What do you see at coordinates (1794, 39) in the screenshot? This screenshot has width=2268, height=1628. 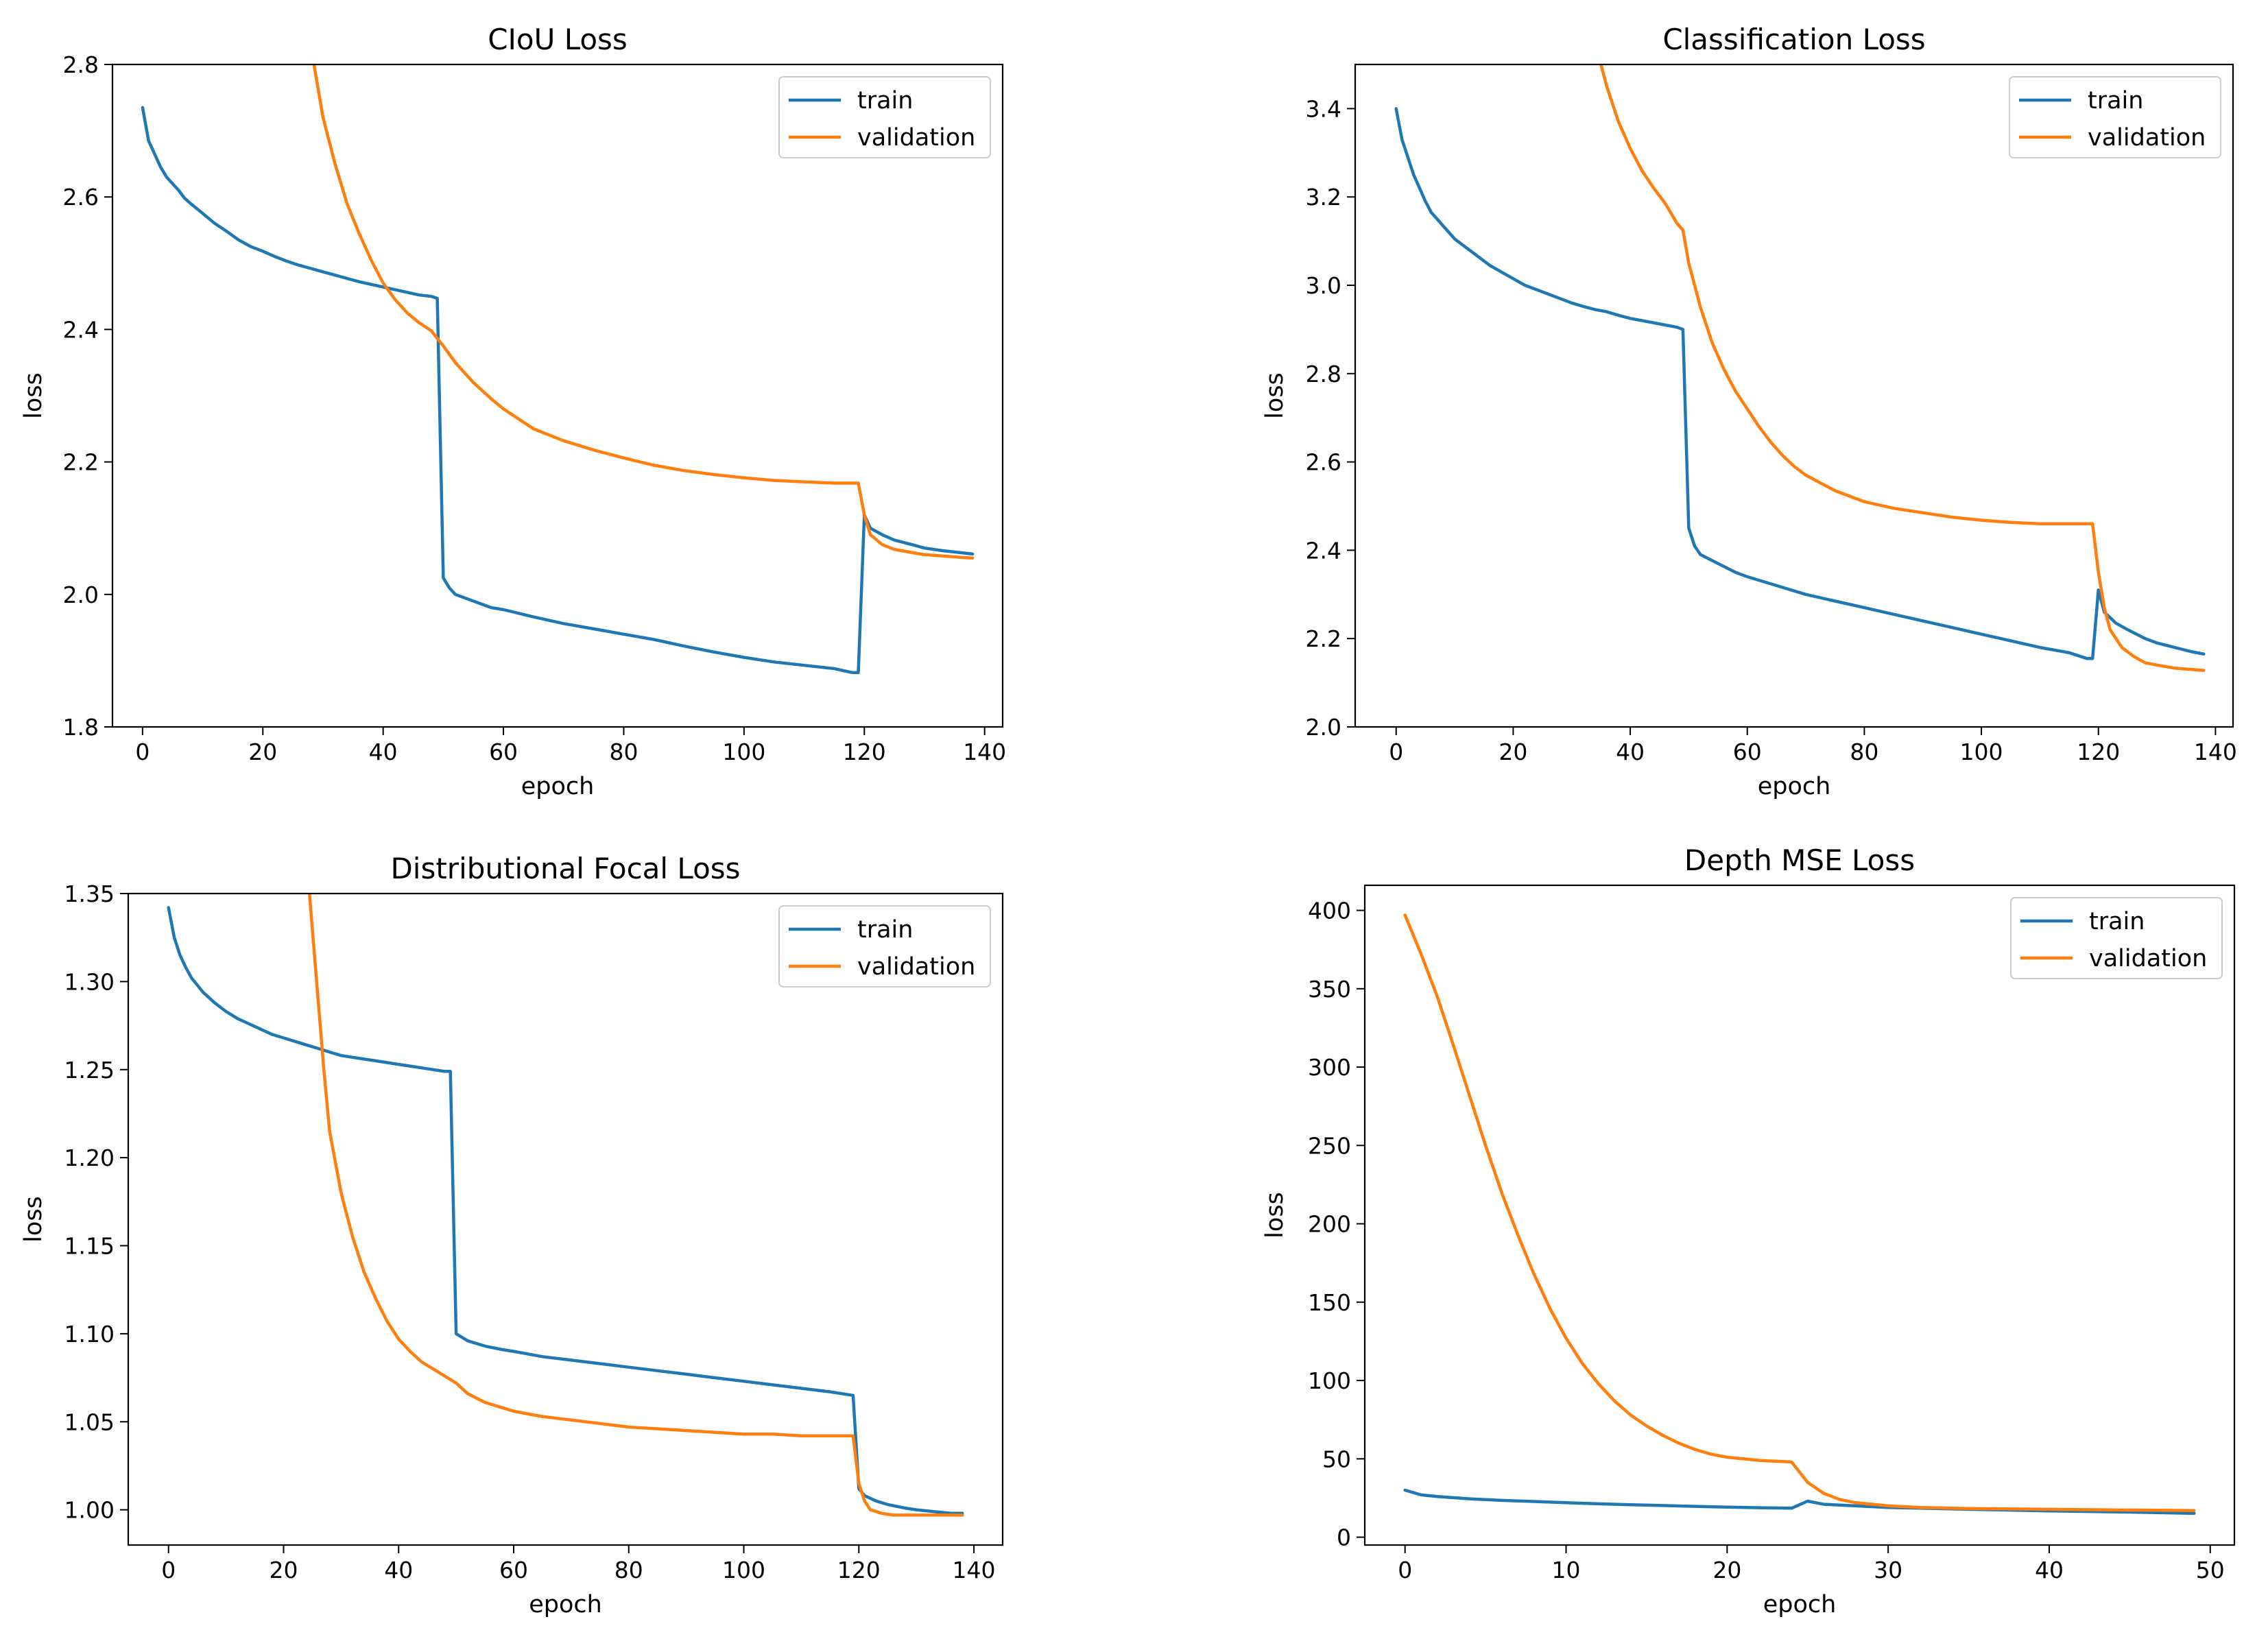 I see `chart-title: Classification Loss` at bounding box center [1794, 39].